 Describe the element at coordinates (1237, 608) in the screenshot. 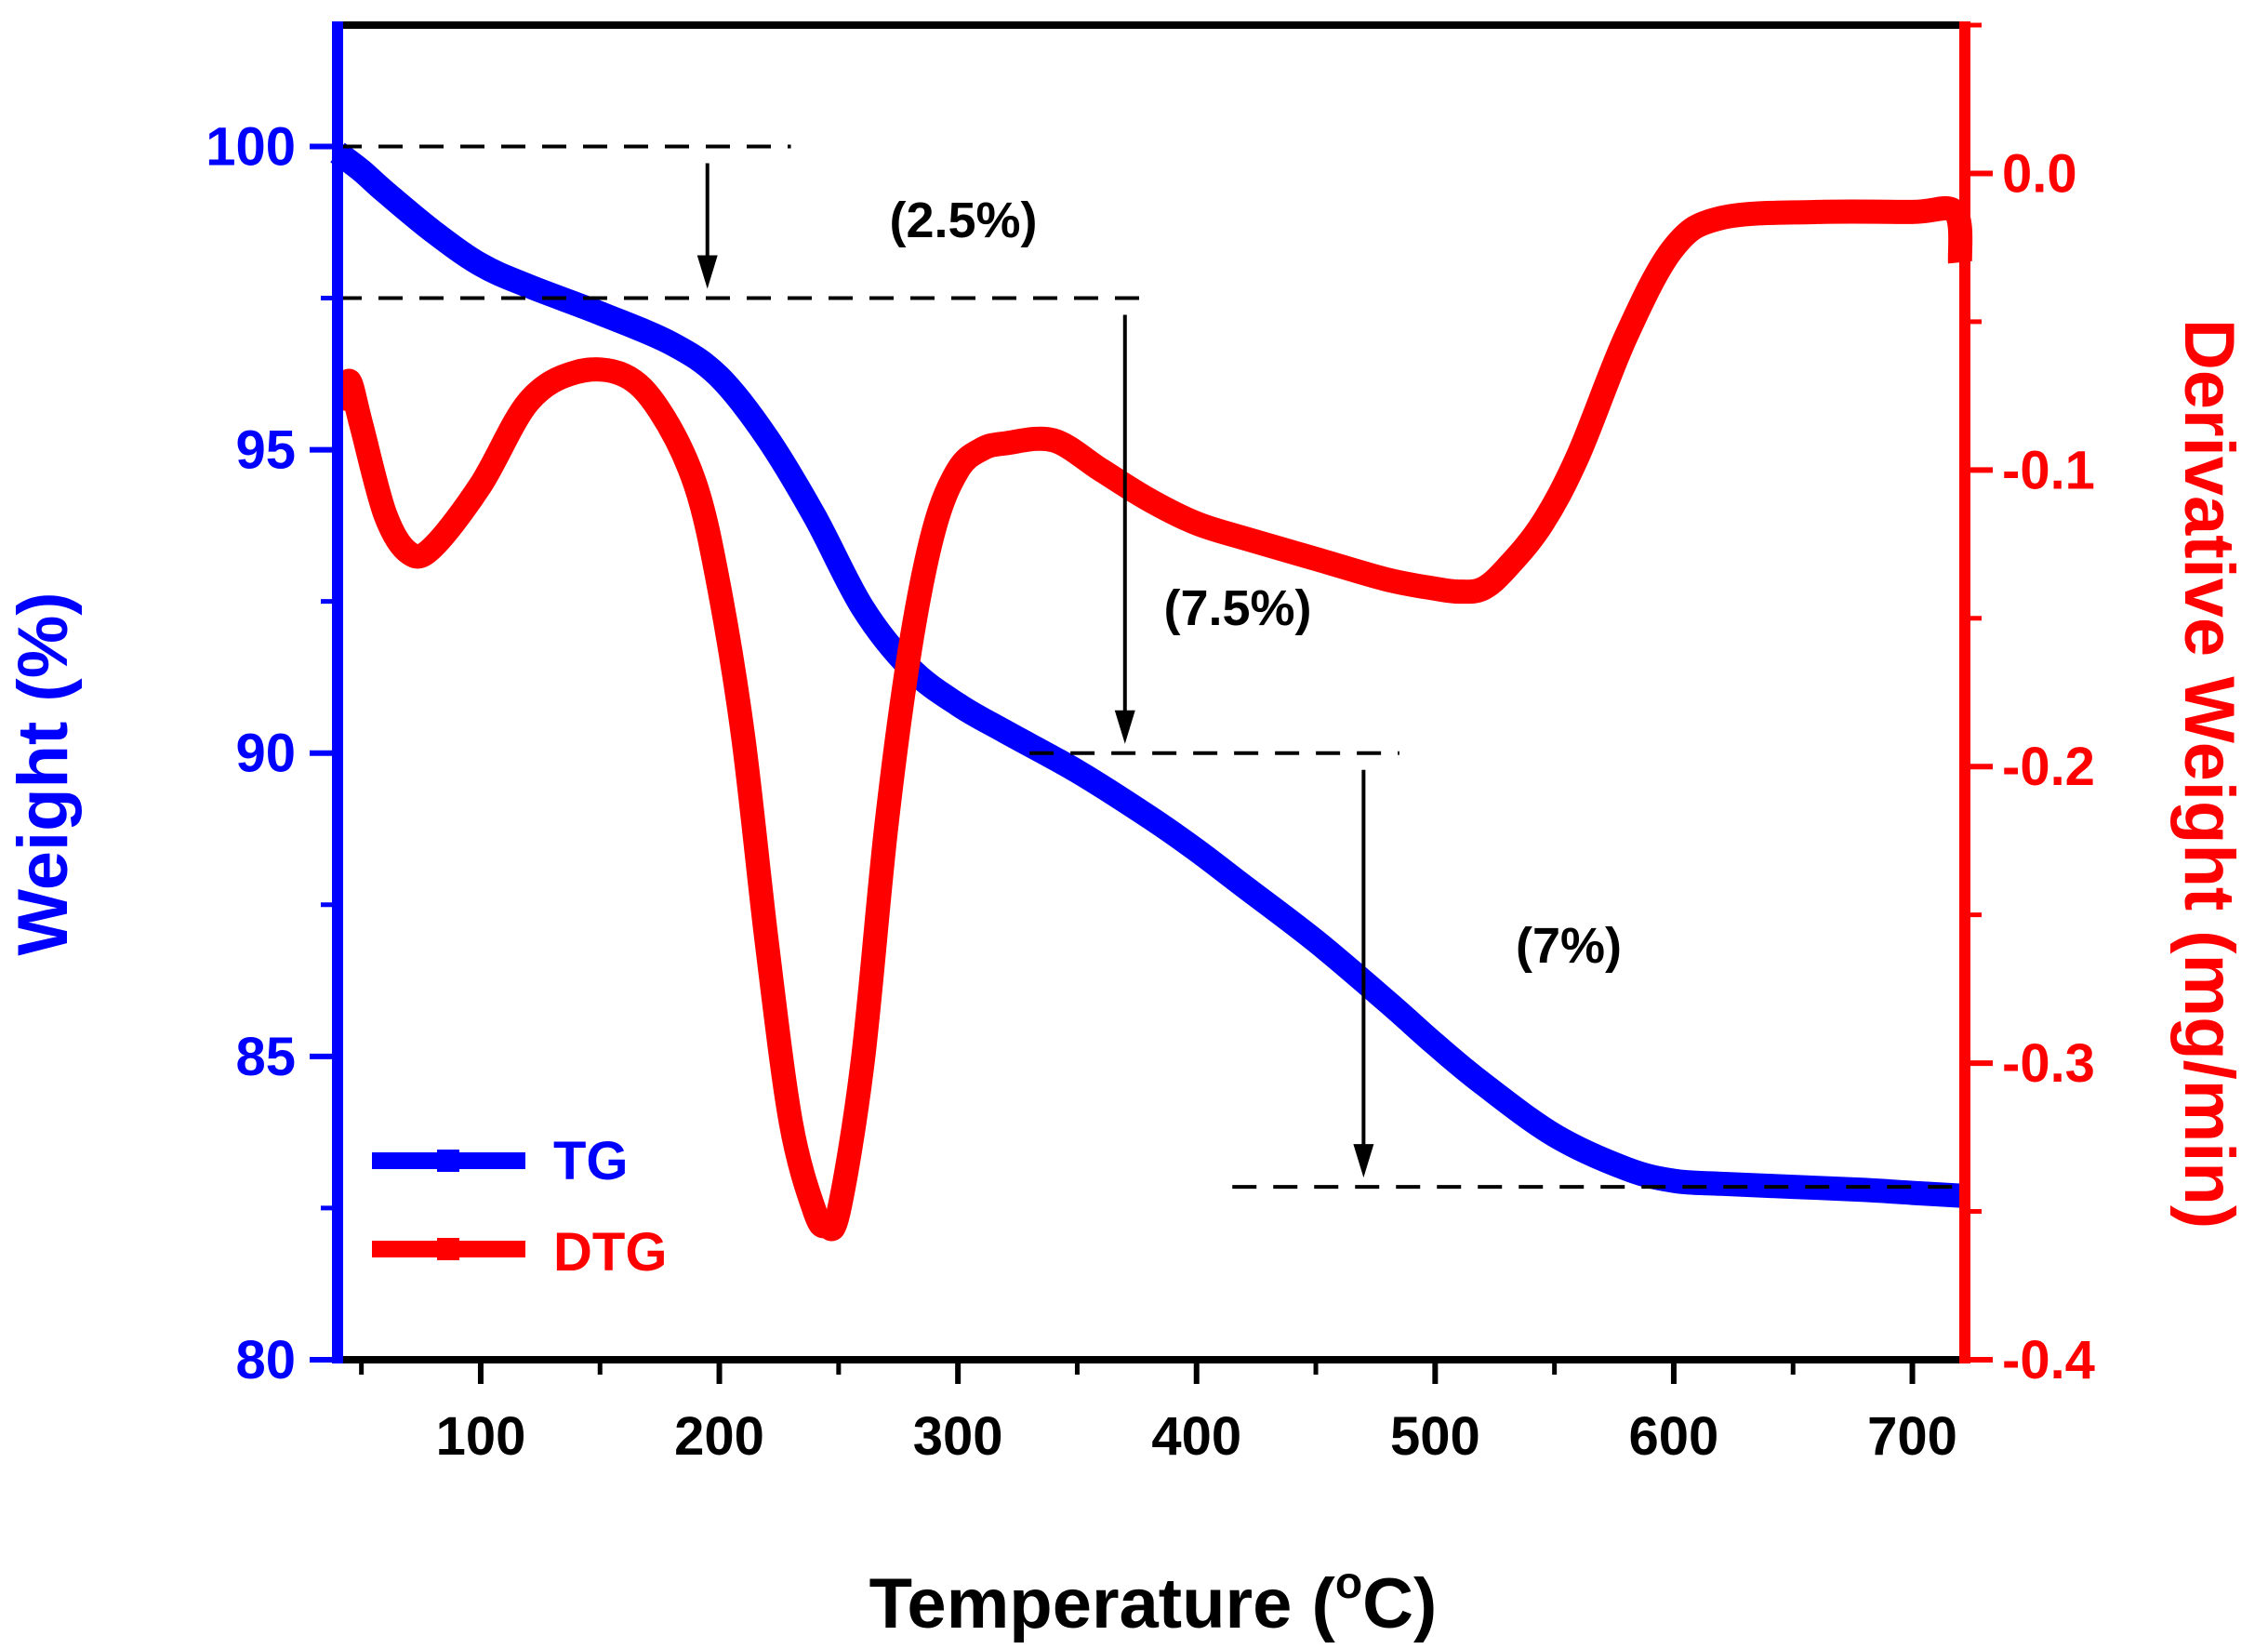

I see `annotation-label-2: (7.5%)` at that location.